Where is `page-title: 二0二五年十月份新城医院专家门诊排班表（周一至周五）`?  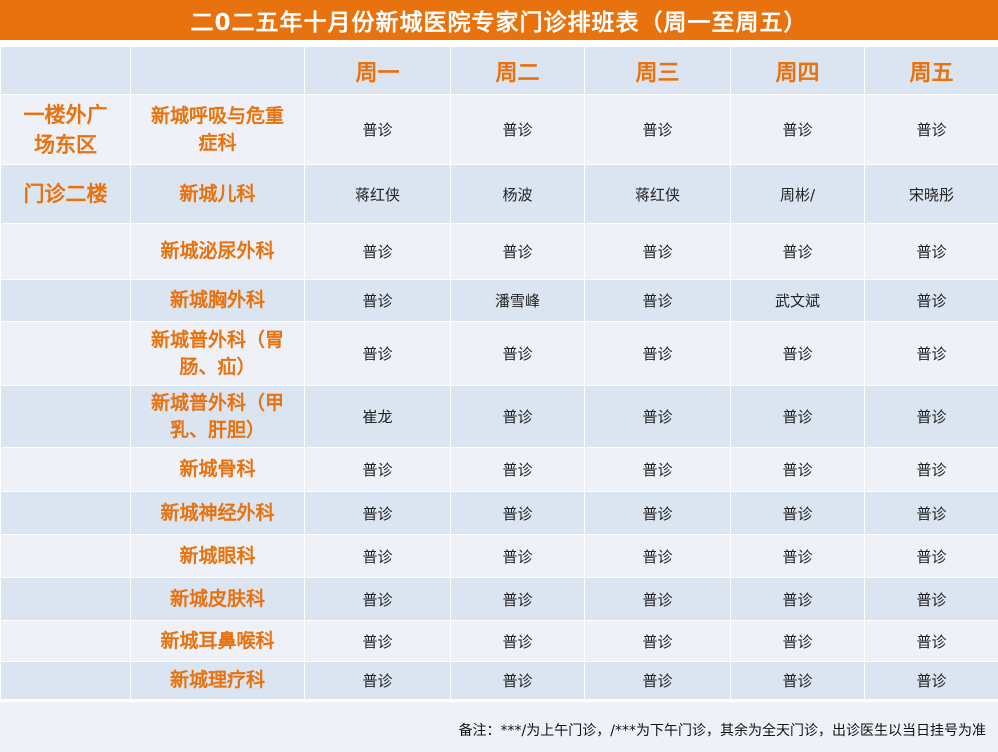
page-title: 二0二五年十月份新城医院专家门诊排班表（周一至周五） is located at coordinates (499, 21).